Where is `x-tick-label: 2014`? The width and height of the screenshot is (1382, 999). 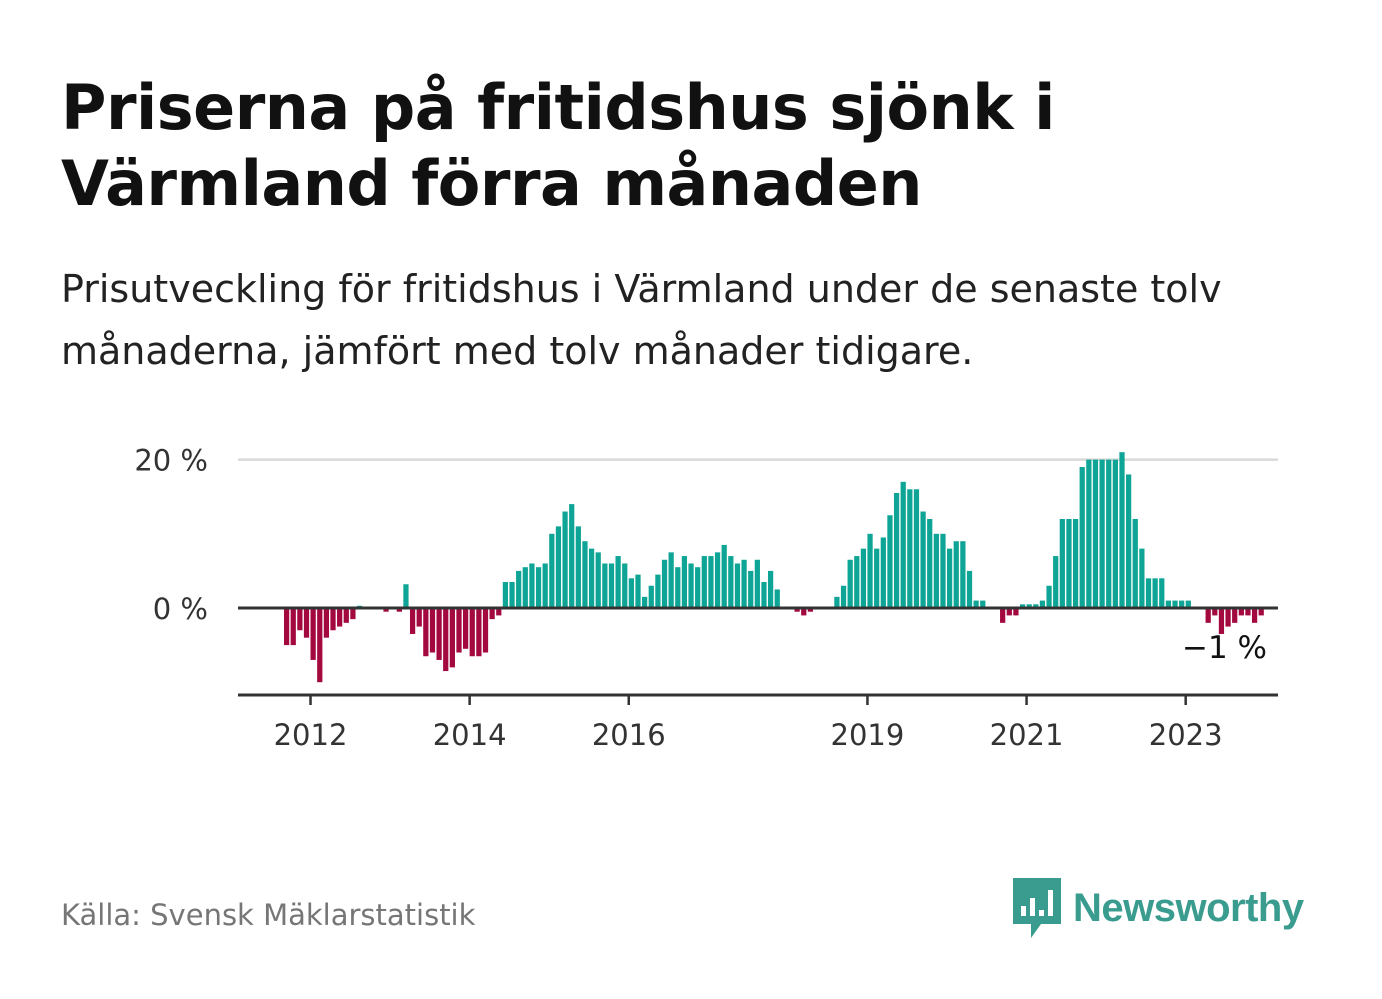
x-tick-label: 2014 is located at coordinates (470, 735).